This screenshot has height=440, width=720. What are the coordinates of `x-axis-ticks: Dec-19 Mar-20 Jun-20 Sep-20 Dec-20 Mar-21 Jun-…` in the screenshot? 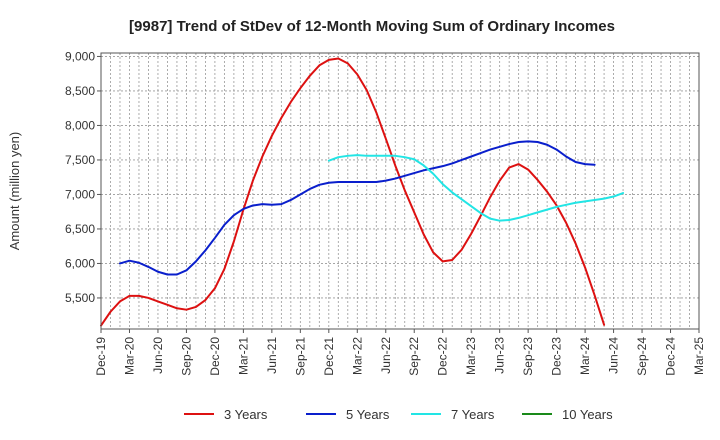 It's located at (400, 352).